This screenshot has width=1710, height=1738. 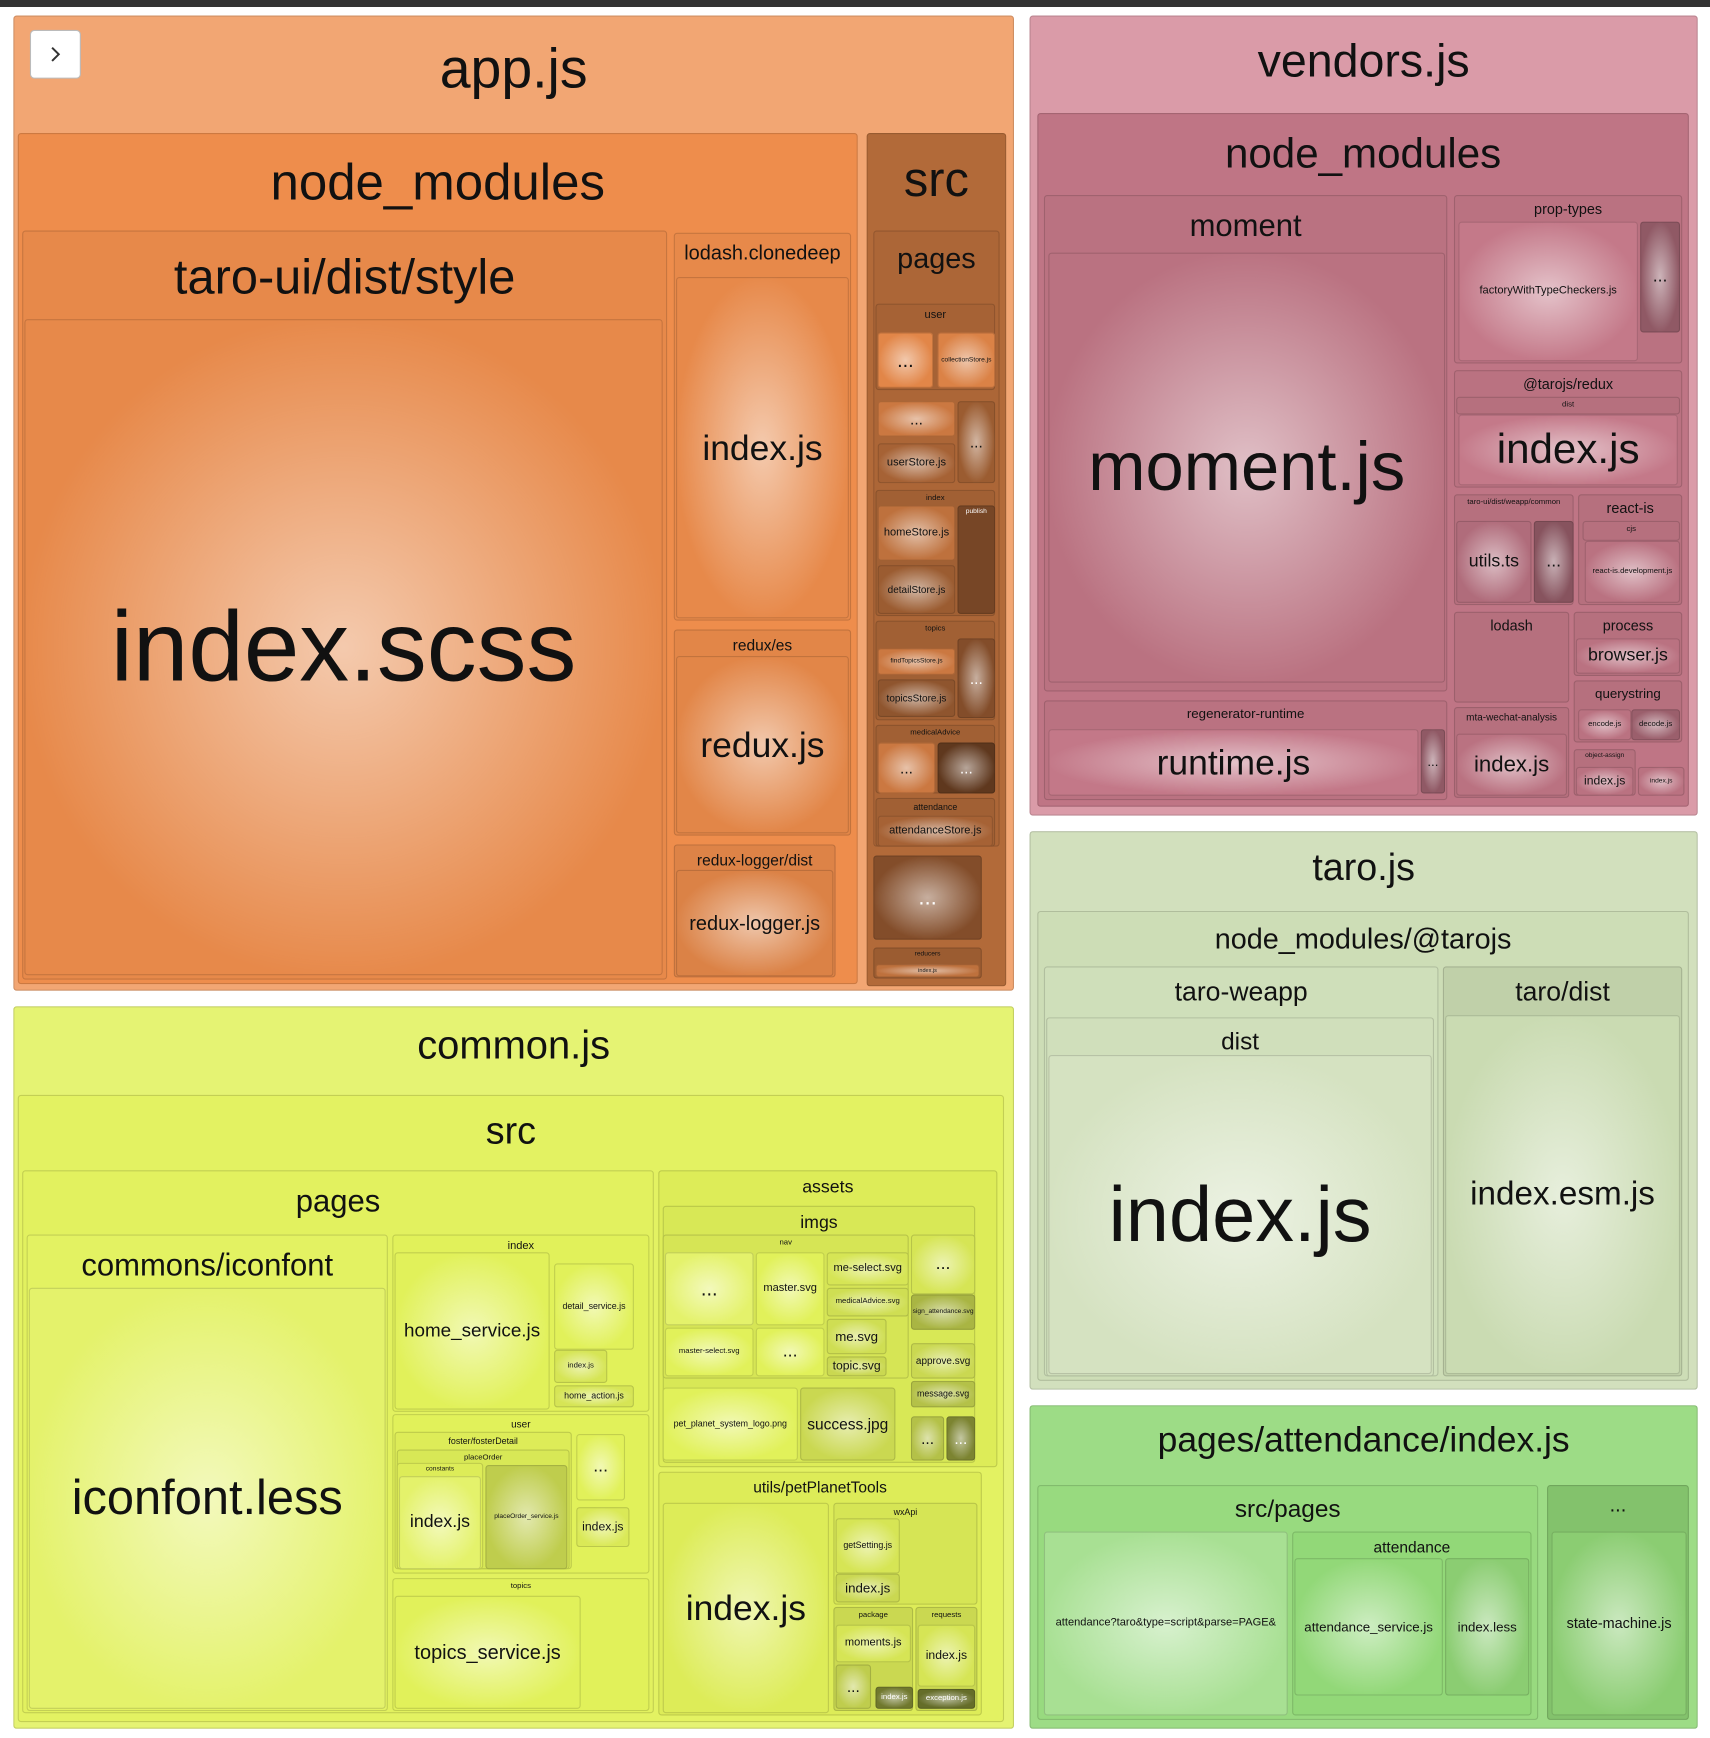 I want to click on group-label: common.js, so click(x=514, y=1044).